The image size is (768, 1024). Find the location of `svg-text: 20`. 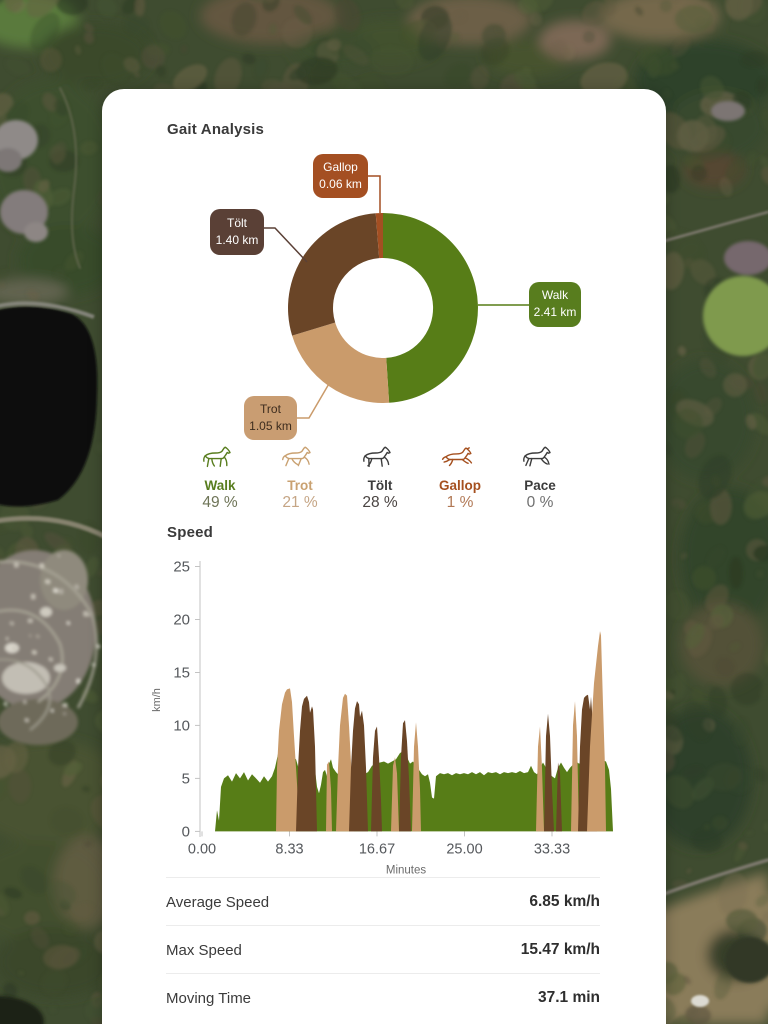

svg-text: 20 is located at coordinates (181, 620).